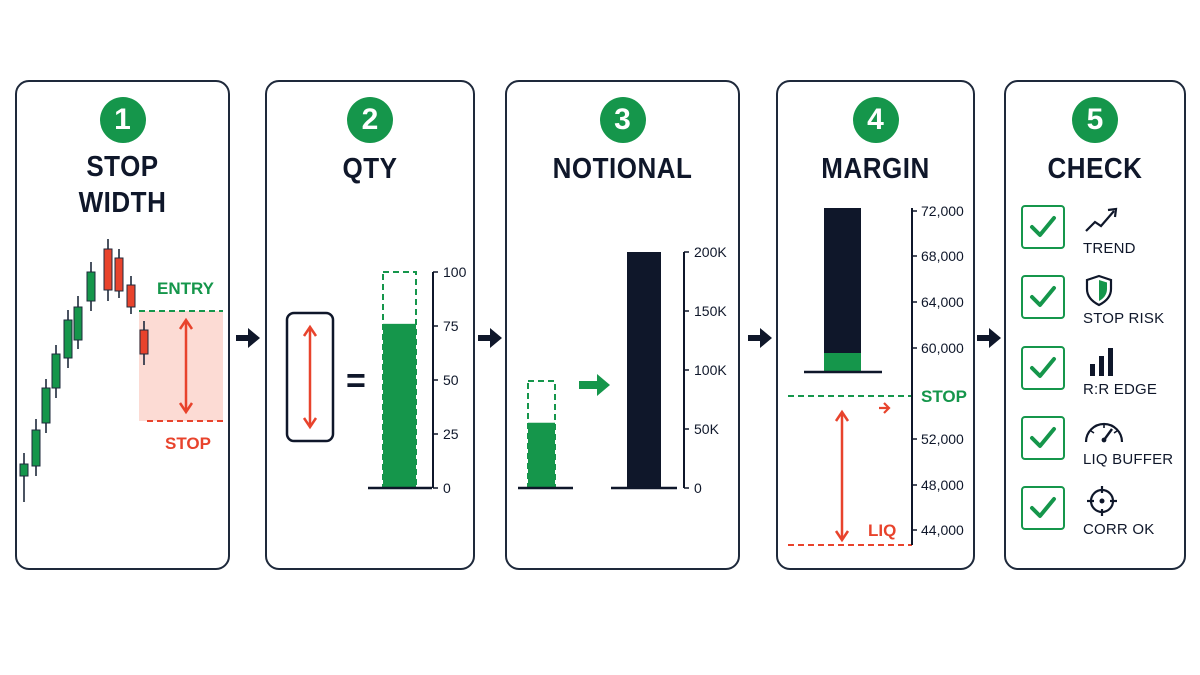 Image resolution: width=1200 pixels, height=675 pixels. What do you see at coordinates (1101, 219) in the screenshot?
I see `trend-up-icon` at bounding box center [1101, 219].